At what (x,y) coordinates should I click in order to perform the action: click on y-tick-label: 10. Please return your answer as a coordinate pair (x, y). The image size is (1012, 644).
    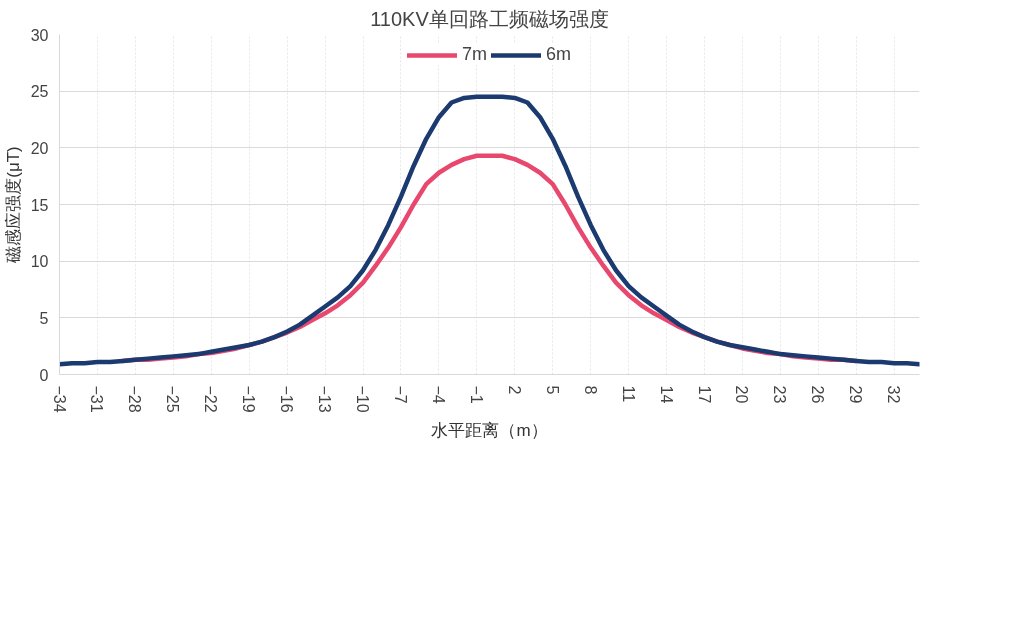
    Looking at the image, I should click on (39, 262).